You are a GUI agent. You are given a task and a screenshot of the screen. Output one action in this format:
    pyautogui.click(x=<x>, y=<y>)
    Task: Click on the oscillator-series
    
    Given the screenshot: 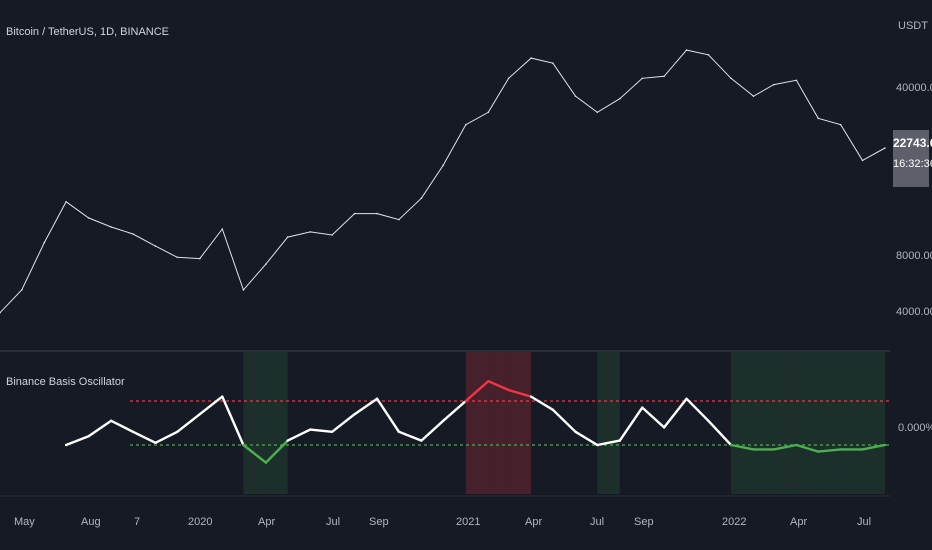 What is the action you would take?
    pyautogui.click(x=475, y=422)
    